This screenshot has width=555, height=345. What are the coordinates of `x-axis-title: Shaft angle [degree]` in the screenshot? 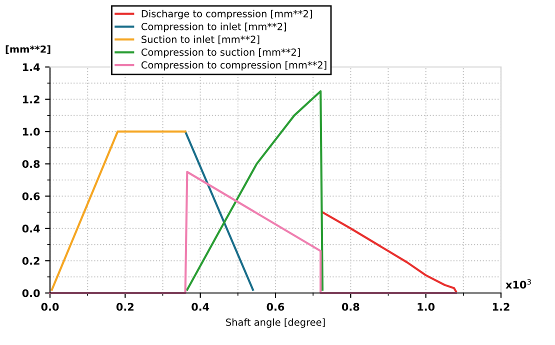 It's located at (275, 323).